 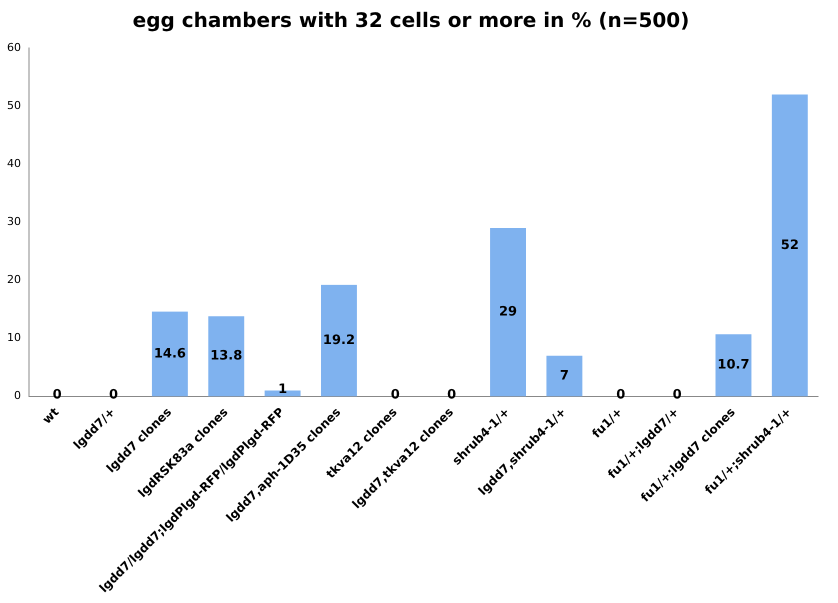 I want to click on data-label: 13.8, so click(x=226, y=356).